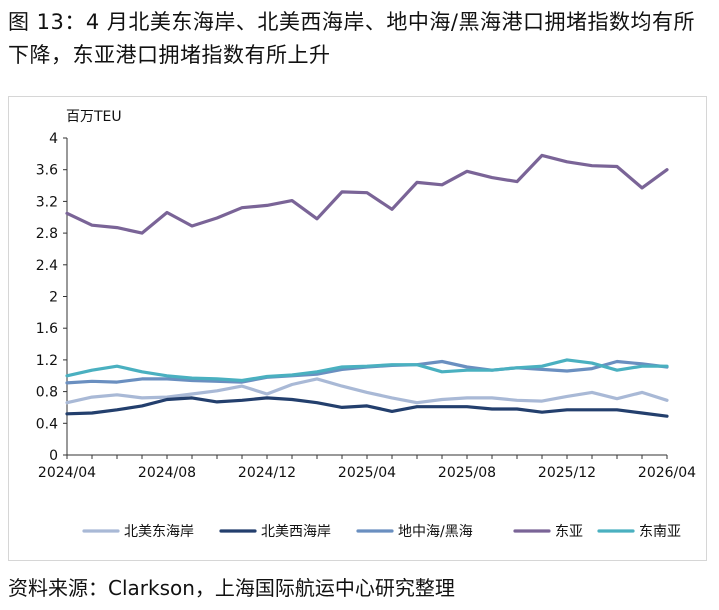 Image resolution: width=719 pixels, height=610 pixels. I want to click on legend-label-2: 地中海/黑海, so click(435, 532).